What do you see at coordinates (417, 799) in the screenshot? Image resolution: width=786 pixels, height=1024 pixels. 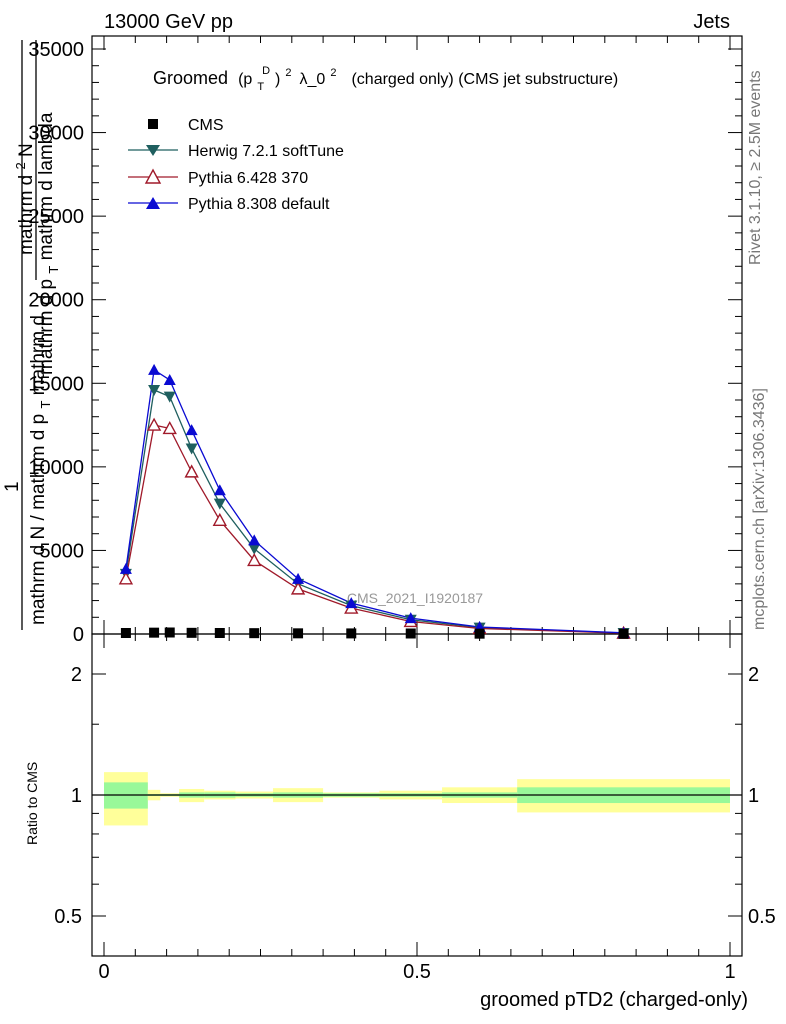 I see `ratio-bands` at bounding box center [417, 799].